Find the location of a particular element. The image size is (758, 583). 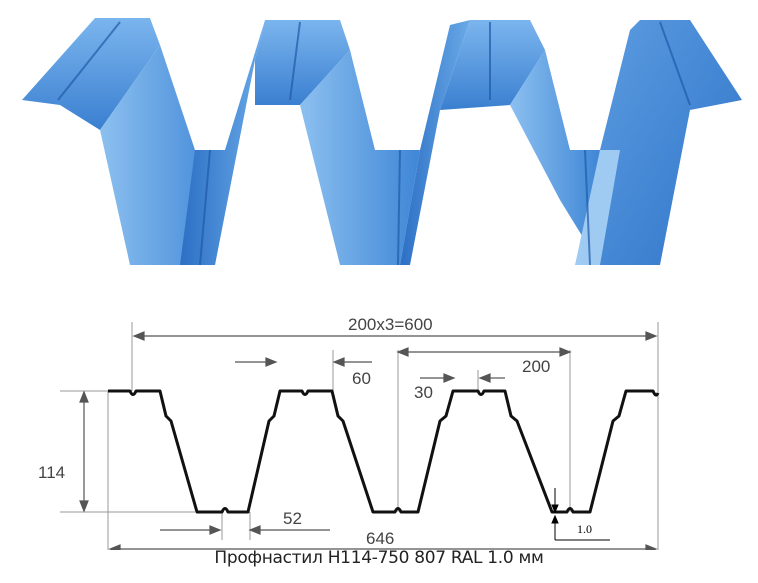

thickness-marker is located at coordinates (580, 514).